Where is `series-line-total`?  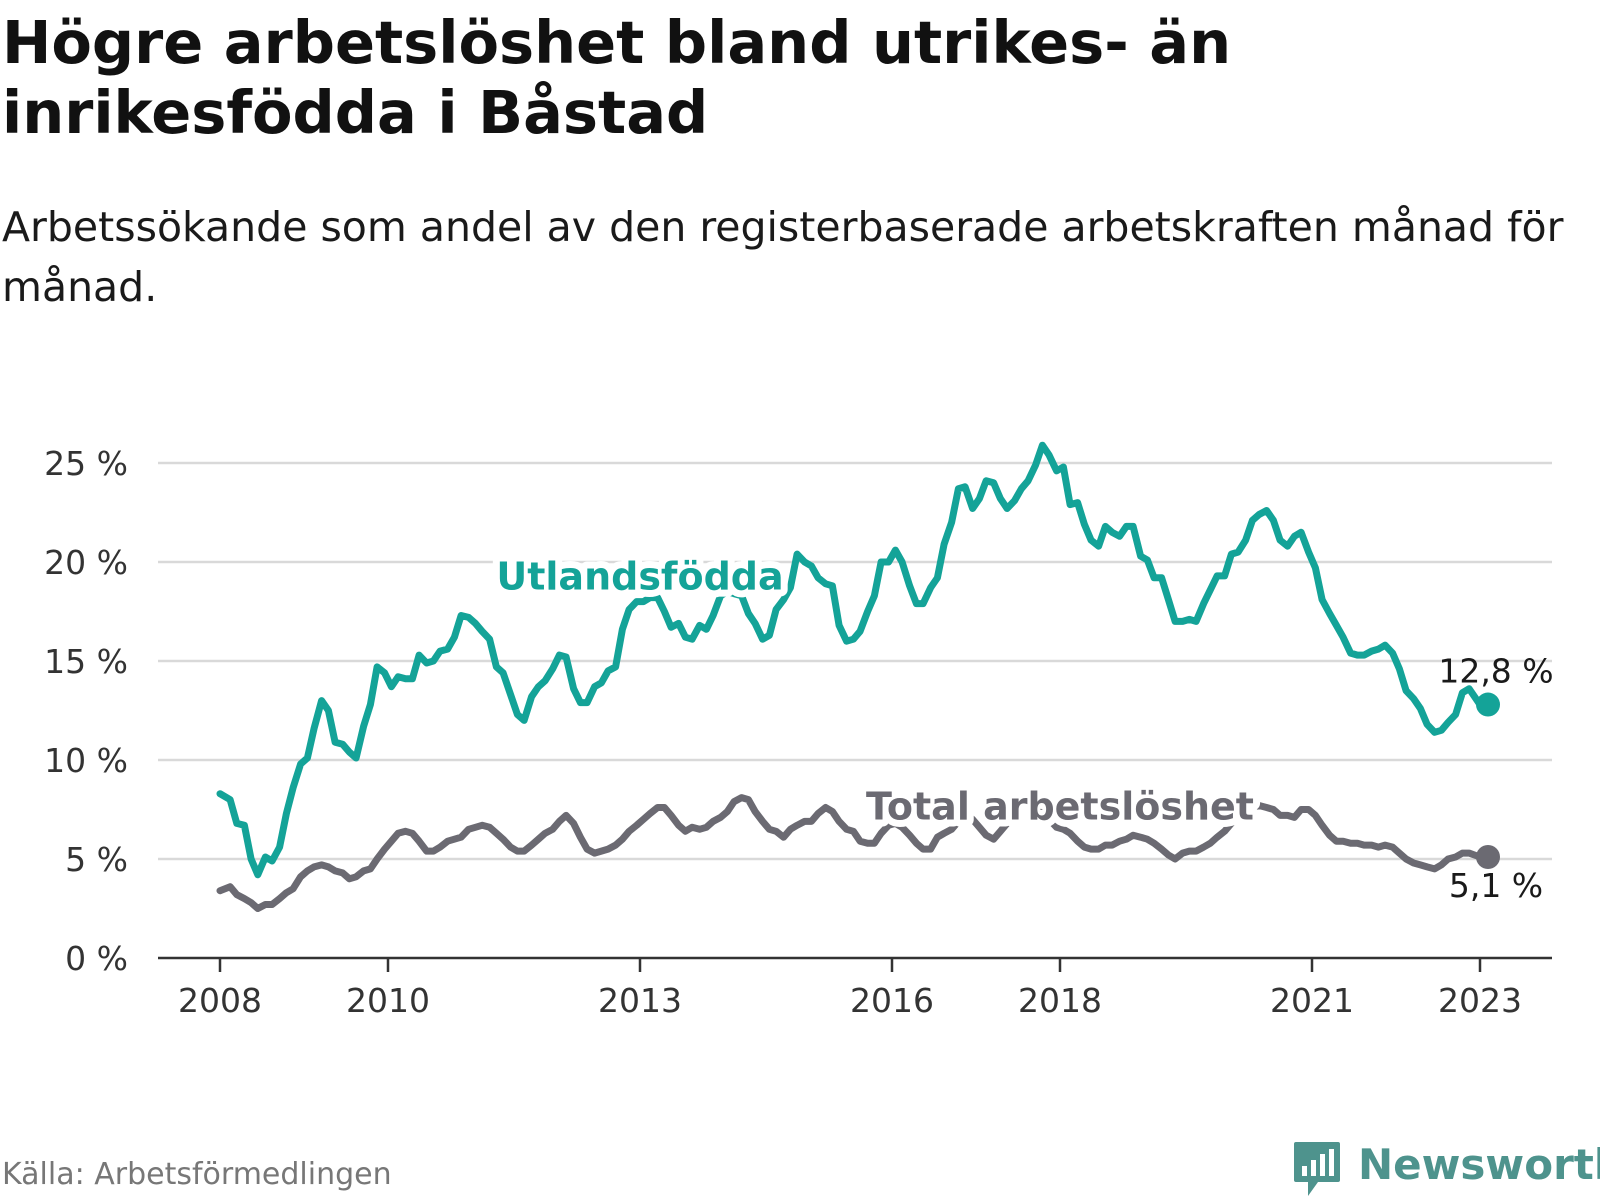
series-line-total is located at coordinates (850, 853).